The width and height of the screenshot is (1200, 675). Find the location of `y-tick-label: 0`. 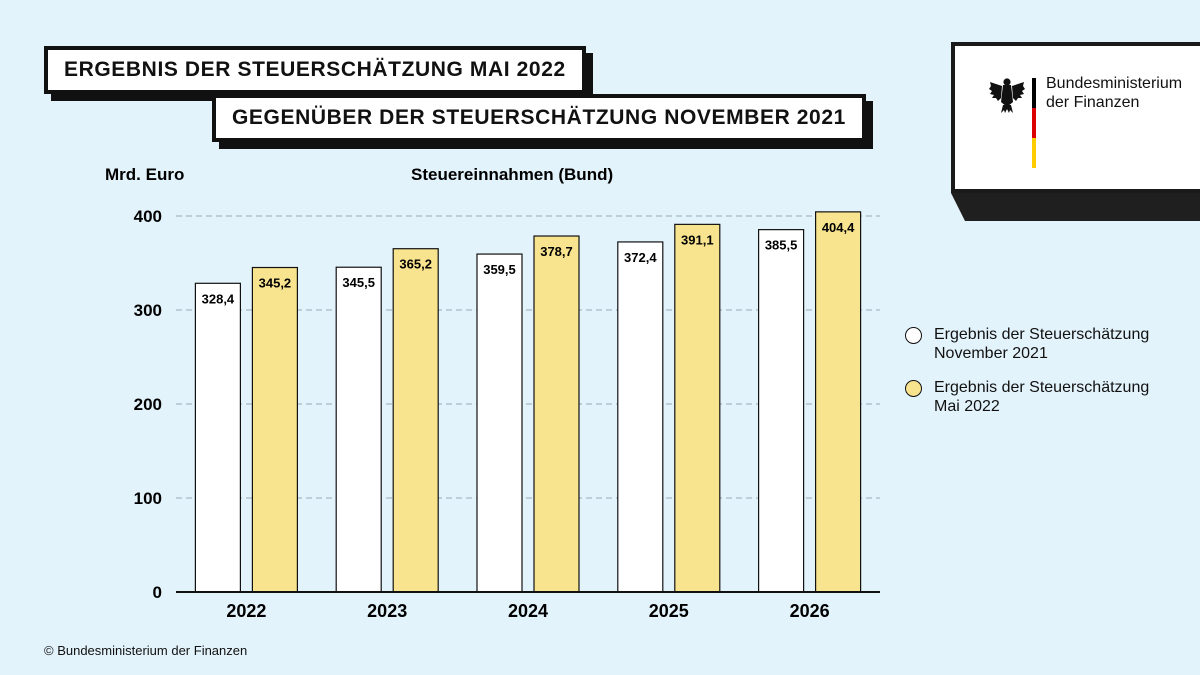

y-tick-label: 0 is located at coordinates (157, 592).